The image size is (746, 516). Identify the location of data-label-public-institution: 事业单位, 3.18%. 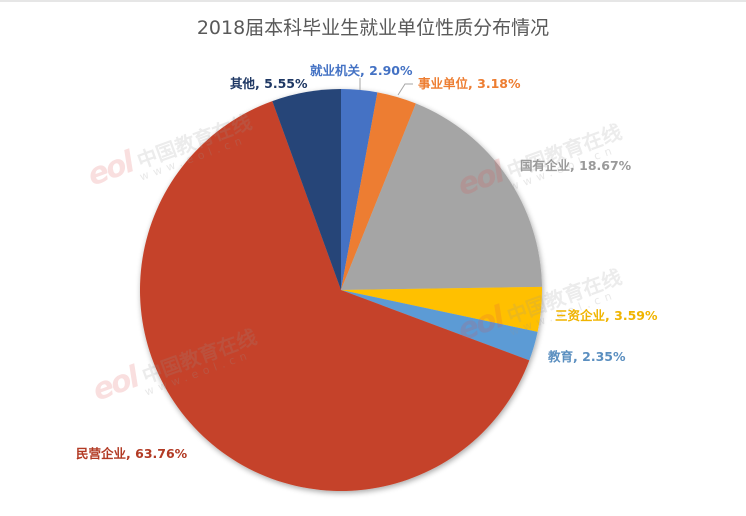
(469, 83).